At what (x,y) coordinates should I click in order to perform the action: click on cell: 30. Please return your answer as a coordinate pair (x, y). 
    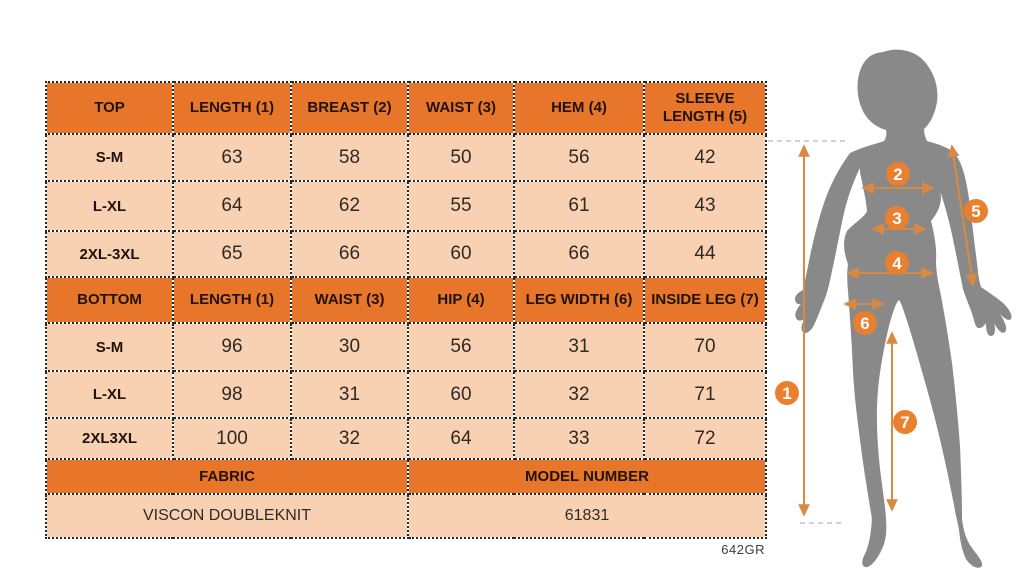
    Looking at the image, I should click on (349, 347).